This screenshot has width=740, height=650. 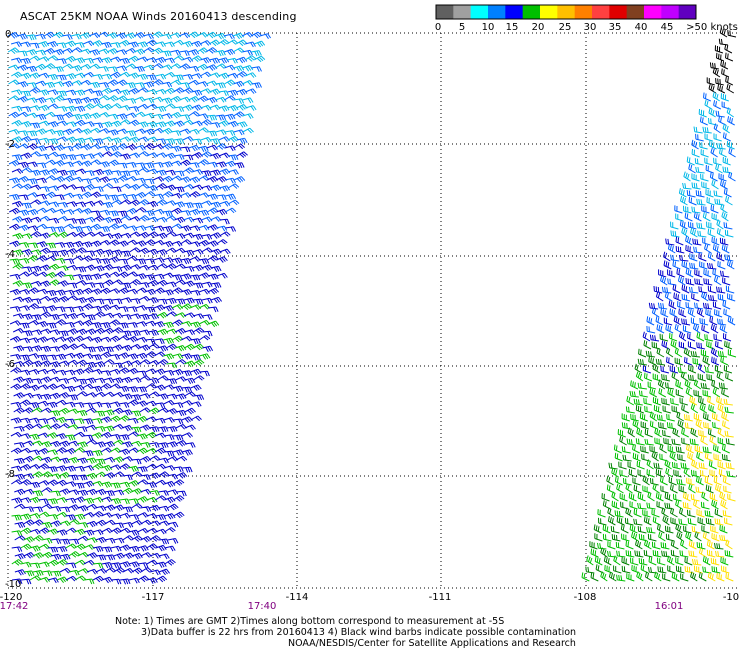 I want to click on time-label: 17:40, so click(x=262, y=606).